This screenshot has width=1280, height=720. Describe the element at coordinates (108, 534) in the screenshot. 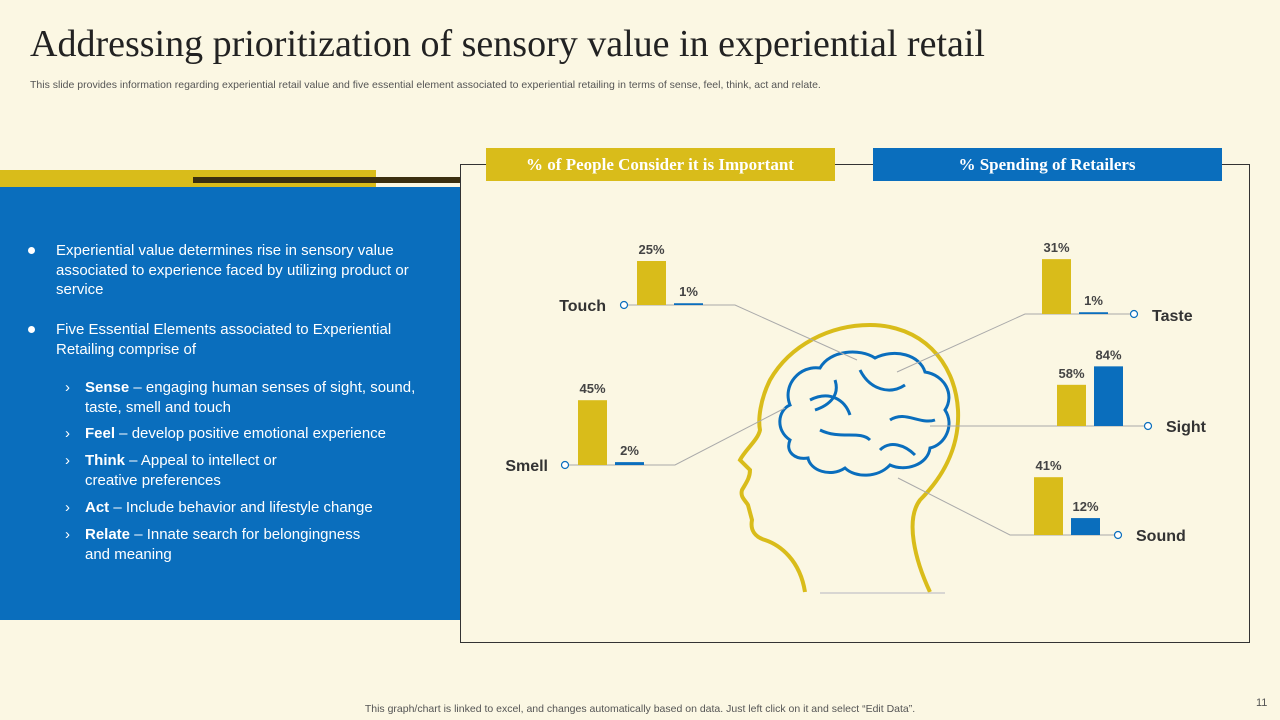

I see `term: Relate` at that location.